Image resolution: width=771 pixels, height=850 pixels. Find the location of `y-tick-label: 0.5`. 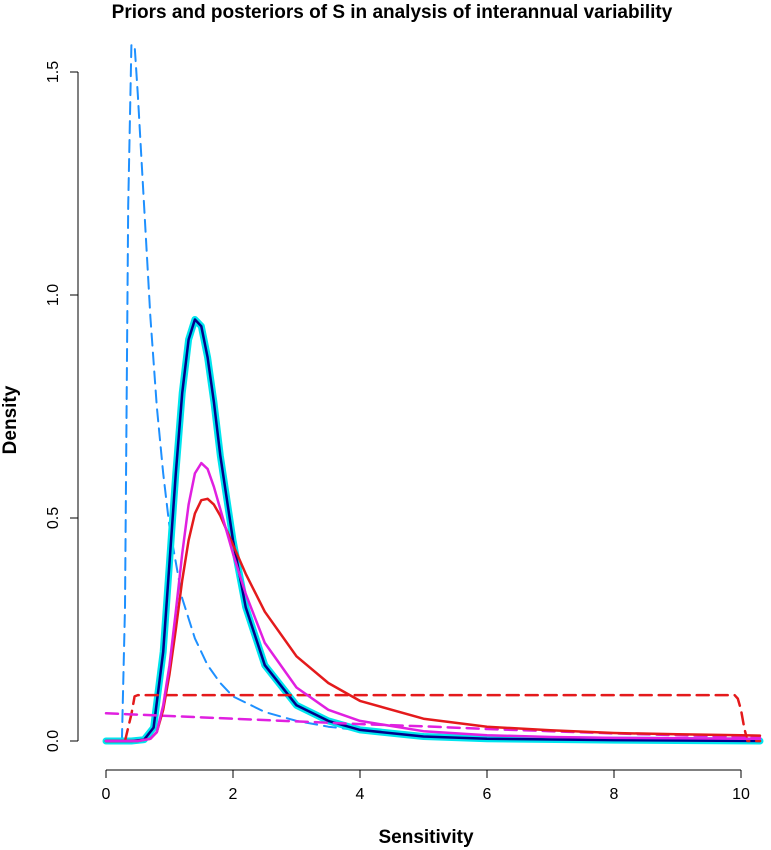

y-tick-label: 0.5 is located at coordinates (53, 518).